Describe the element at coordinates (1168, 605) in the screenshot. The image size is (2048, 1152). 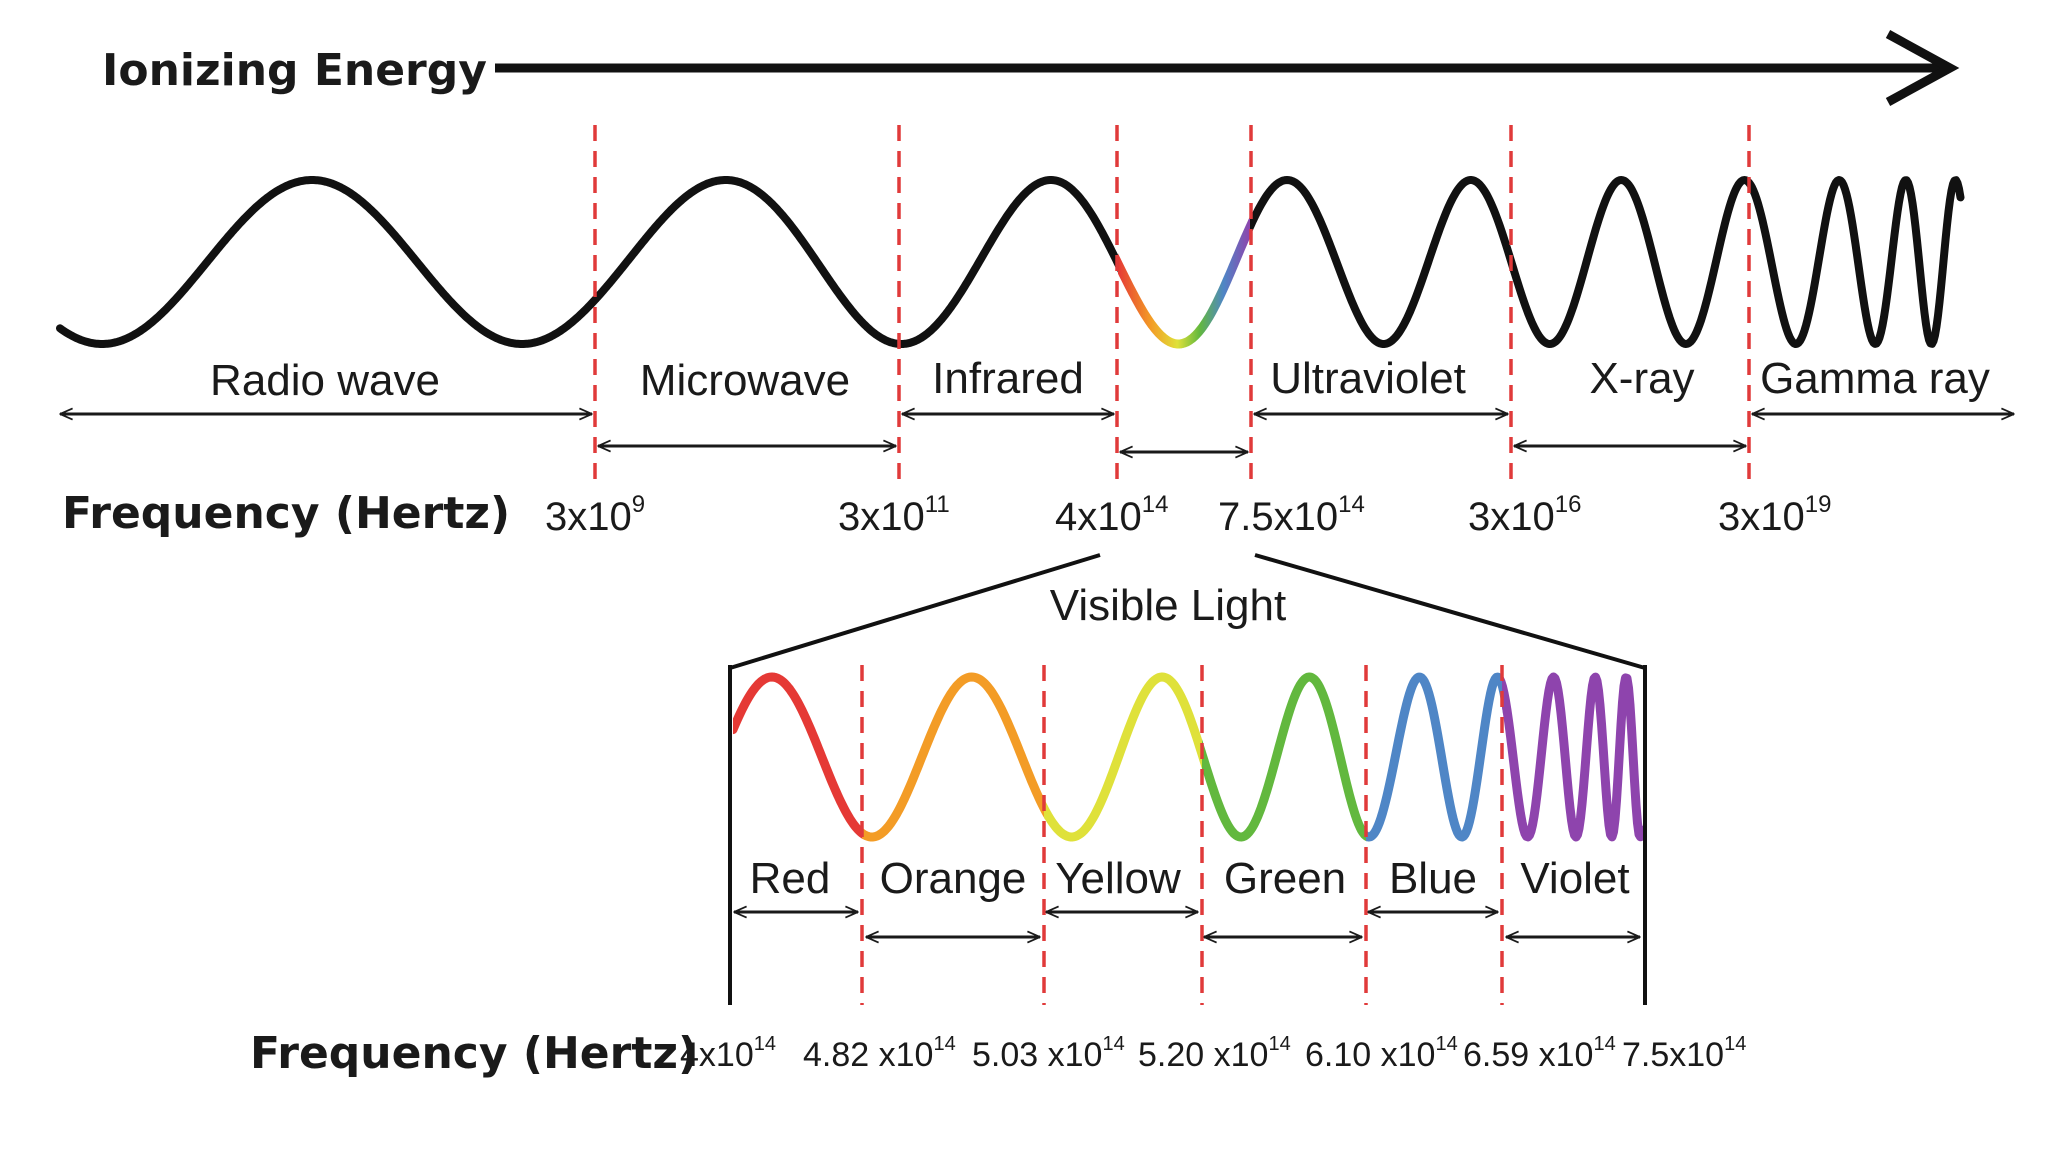
I see `visible-light-title: Visible Light` at that location.